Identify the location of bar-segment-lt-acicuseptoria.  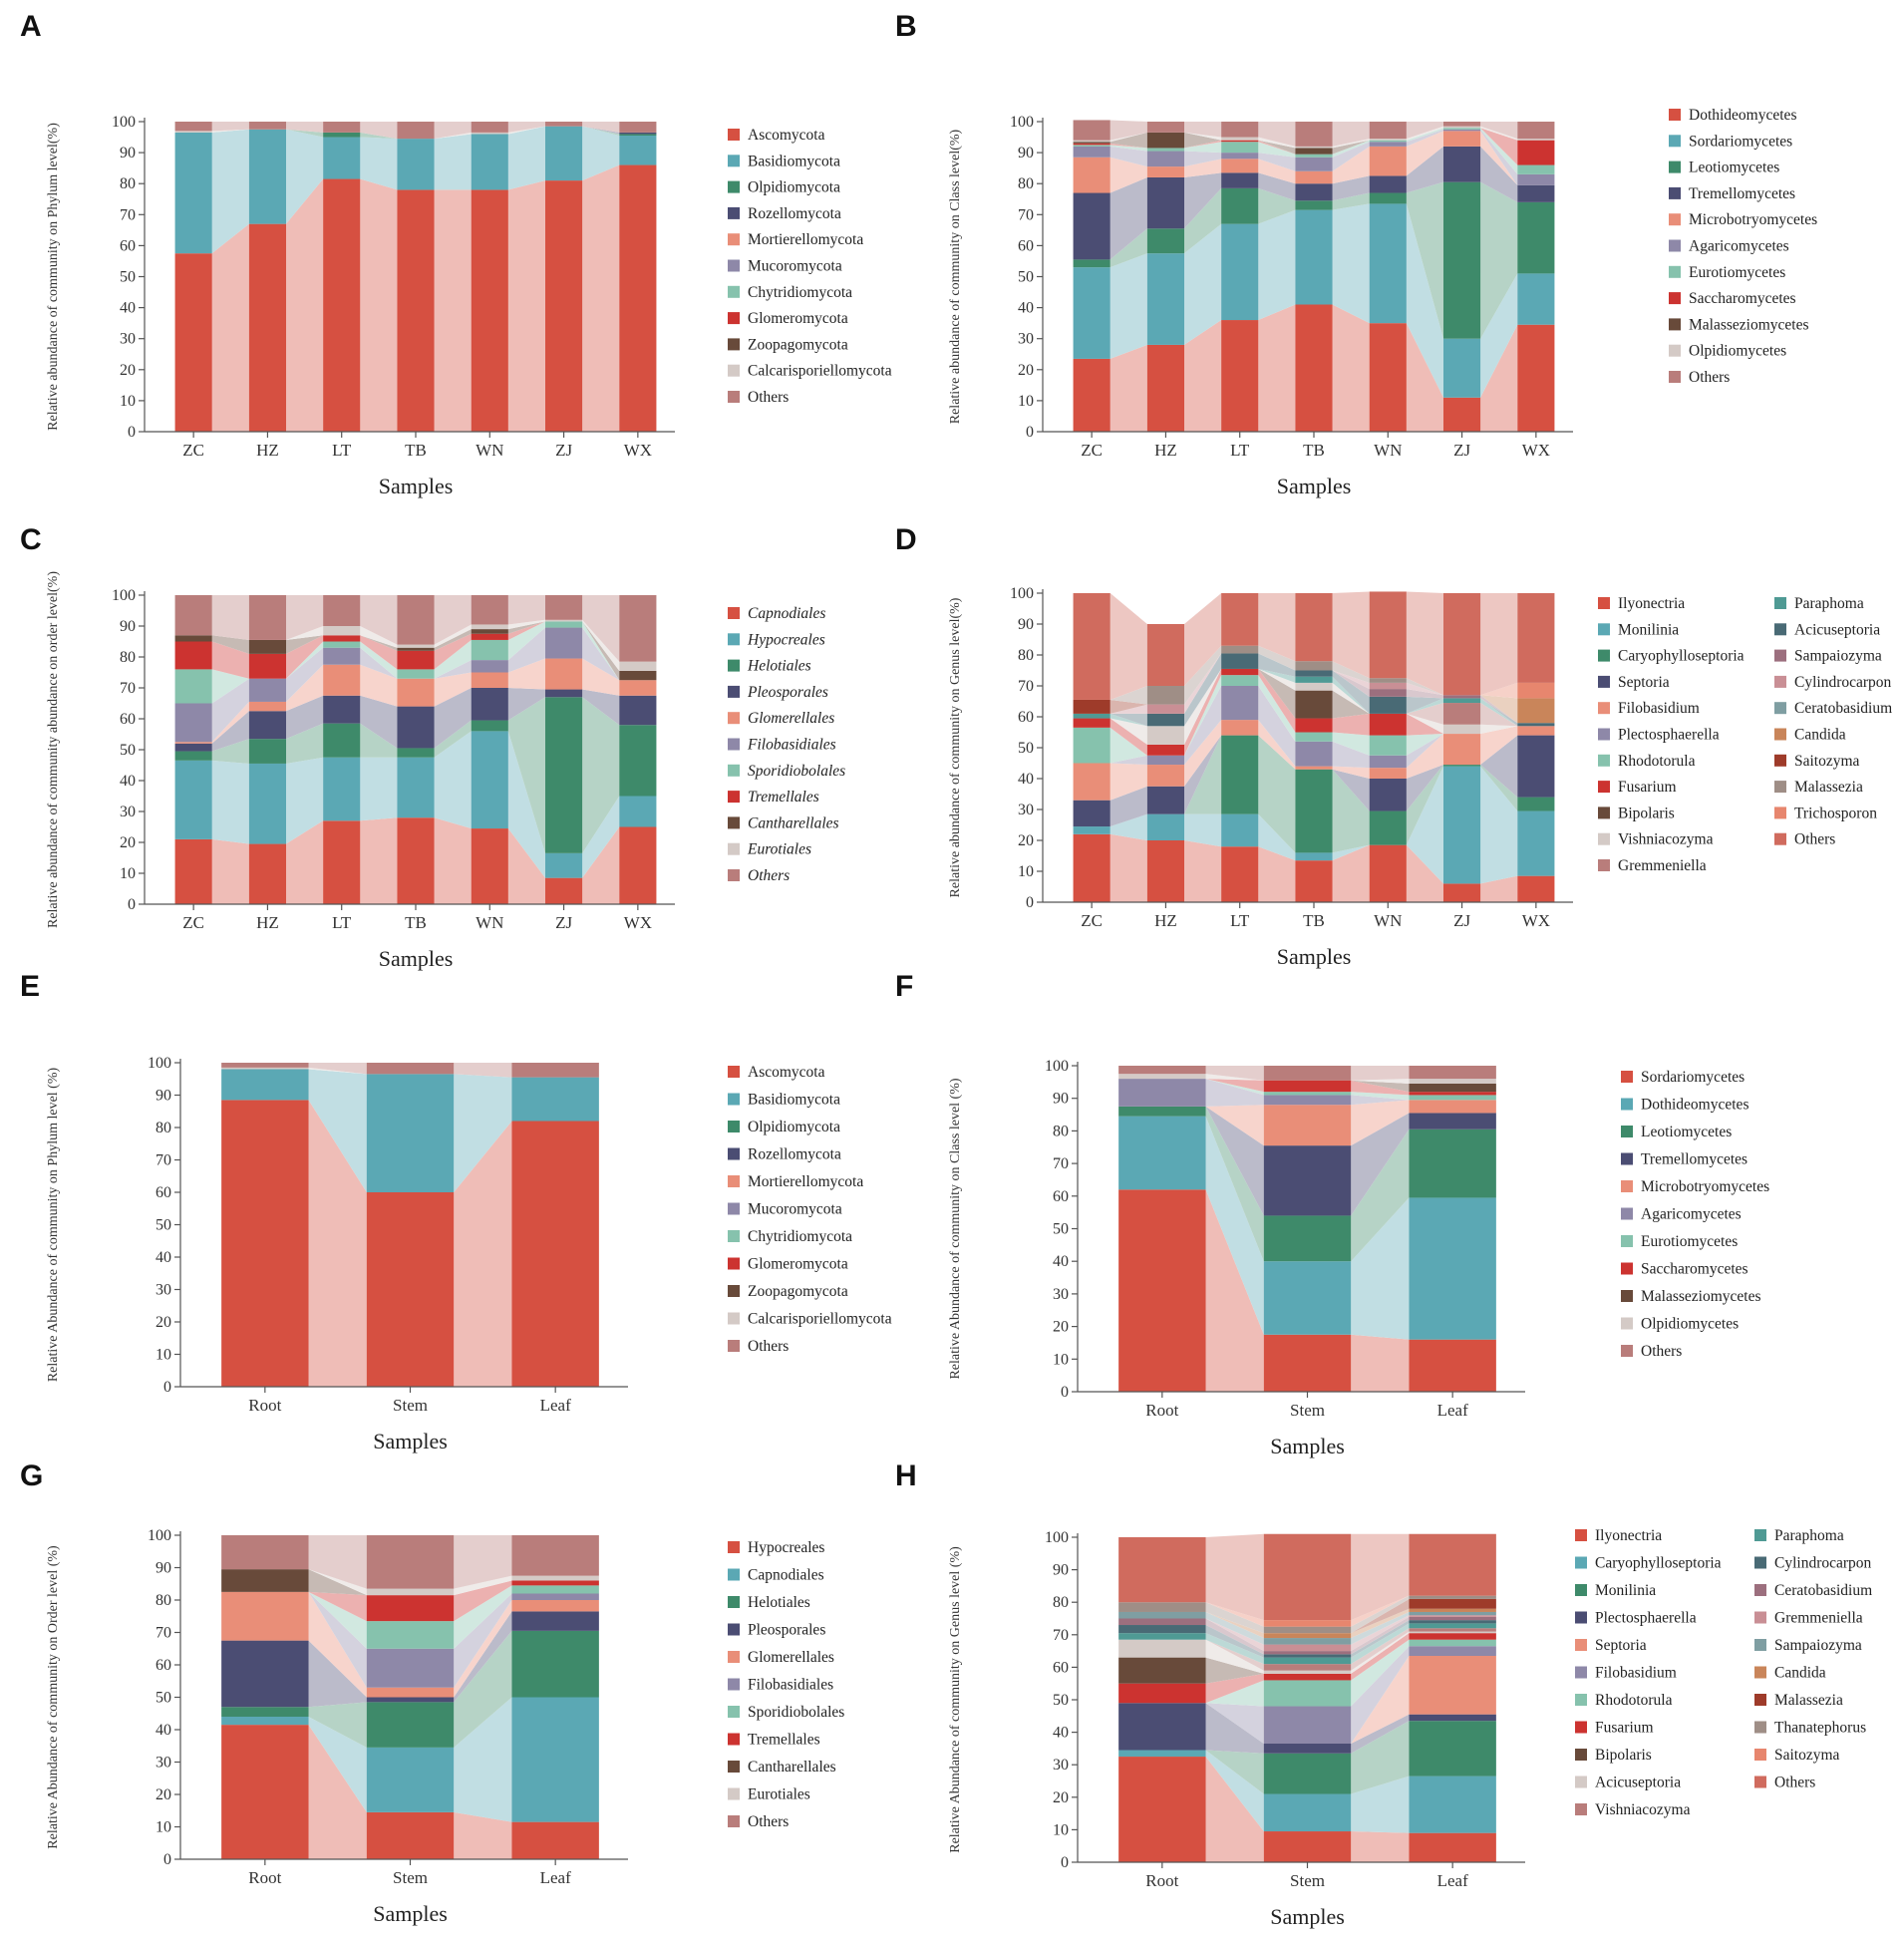
(1240, 661).